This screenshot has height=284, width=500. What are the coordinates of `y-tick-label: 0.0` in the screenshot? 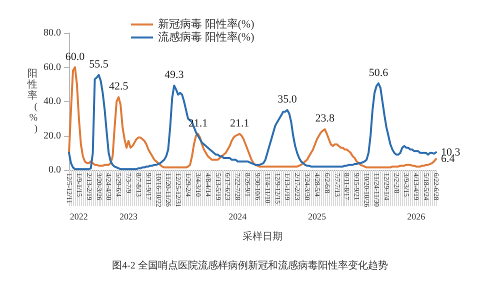 It's located at (54, 170).